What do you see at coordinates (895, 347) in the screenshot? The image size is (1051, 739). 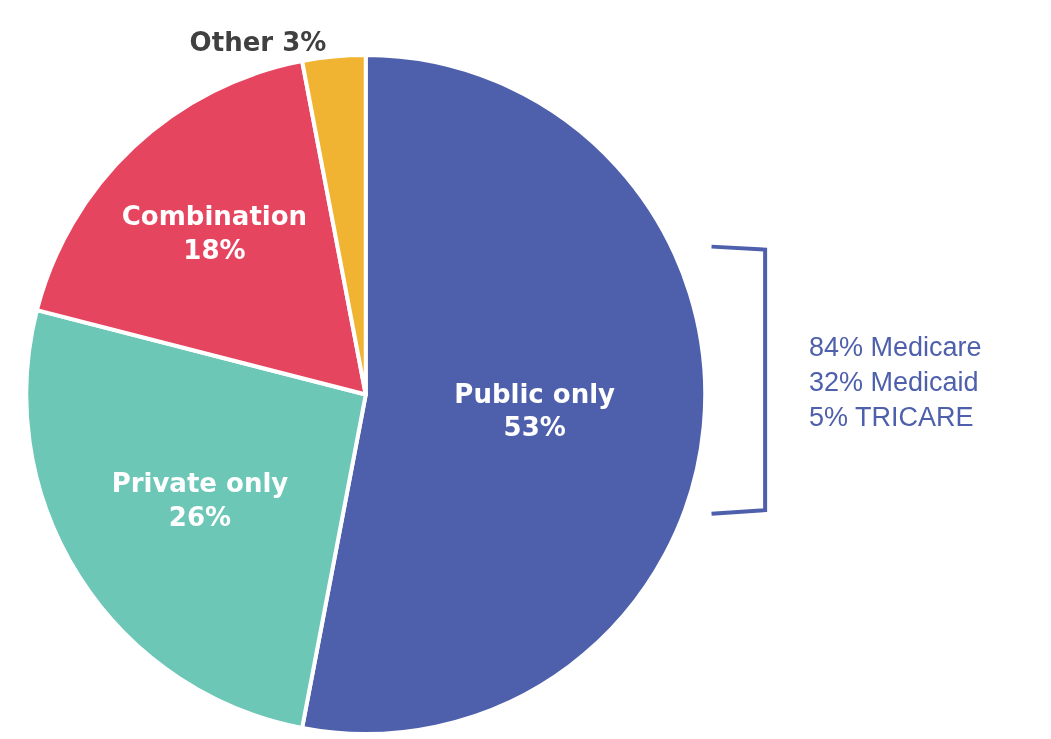 I see `text: 84% Medicare` at bounding box center [895, 347].